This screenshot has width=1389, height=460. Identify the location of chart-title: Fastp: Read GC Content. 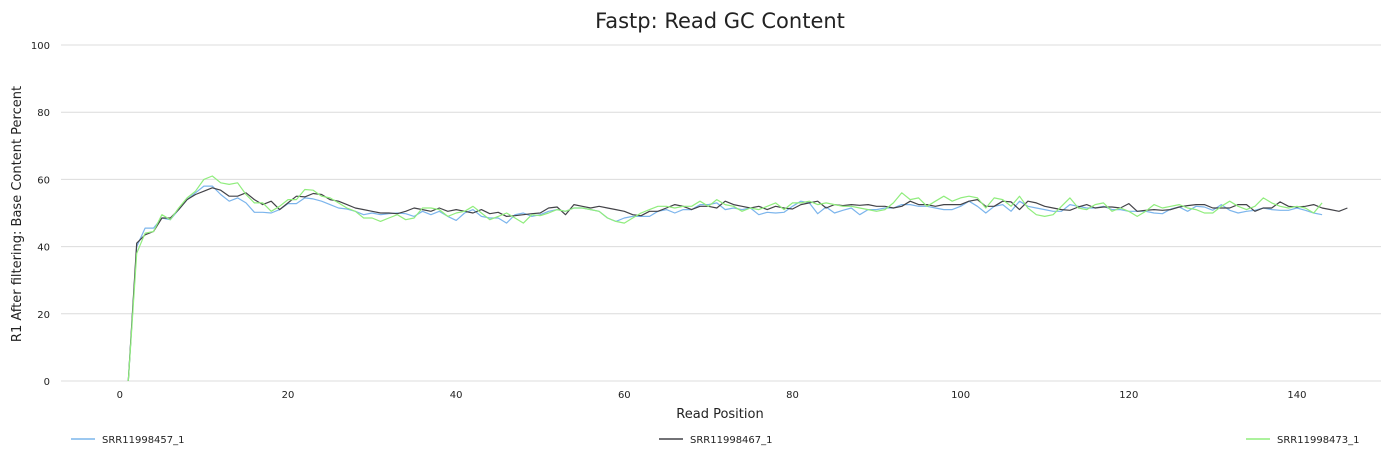
(720, 21).